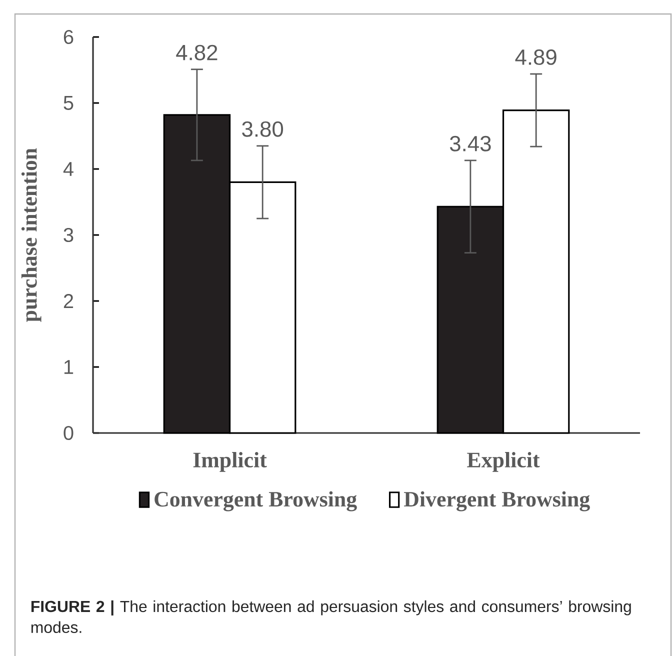 The width and height of the screenshot is (672, 656). I want to click on x-tick-label: Explicit, so click(503, 462).